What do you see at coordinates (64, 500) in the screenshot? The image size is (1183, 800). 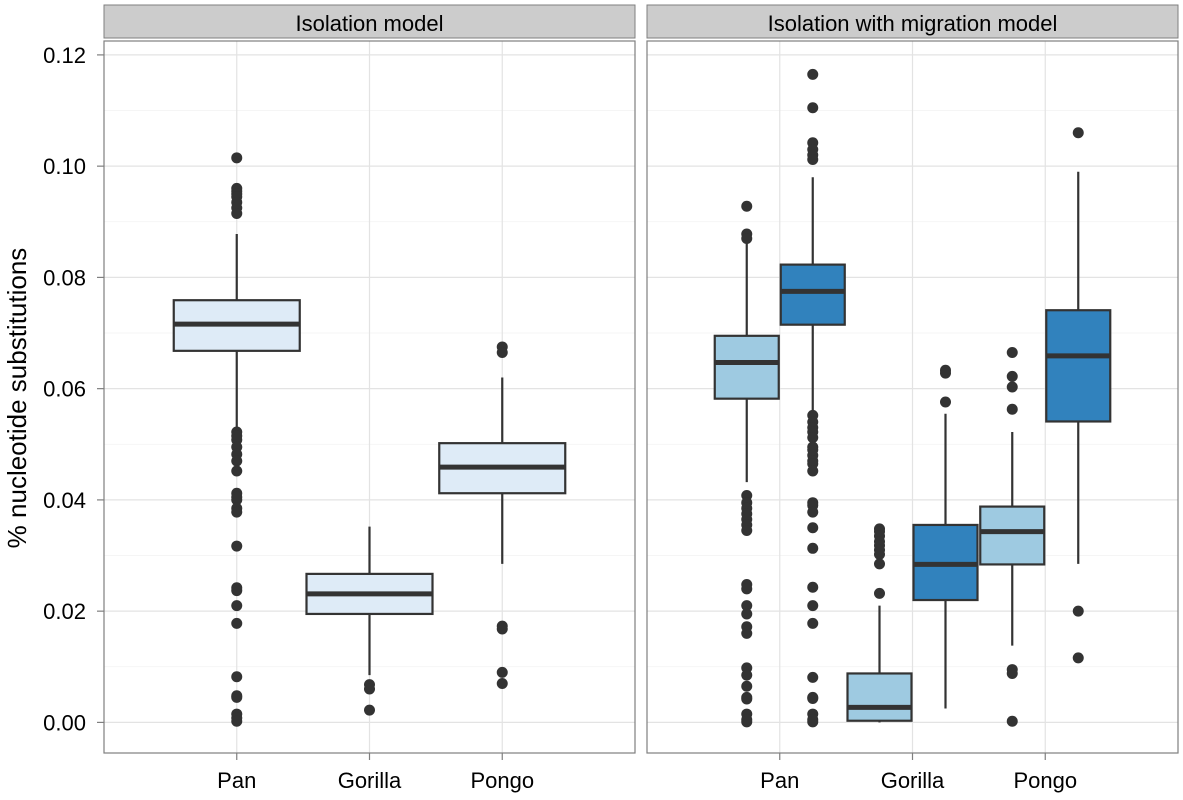 I see `y-tick-label: 0.04` at bounding box center [64, 500].